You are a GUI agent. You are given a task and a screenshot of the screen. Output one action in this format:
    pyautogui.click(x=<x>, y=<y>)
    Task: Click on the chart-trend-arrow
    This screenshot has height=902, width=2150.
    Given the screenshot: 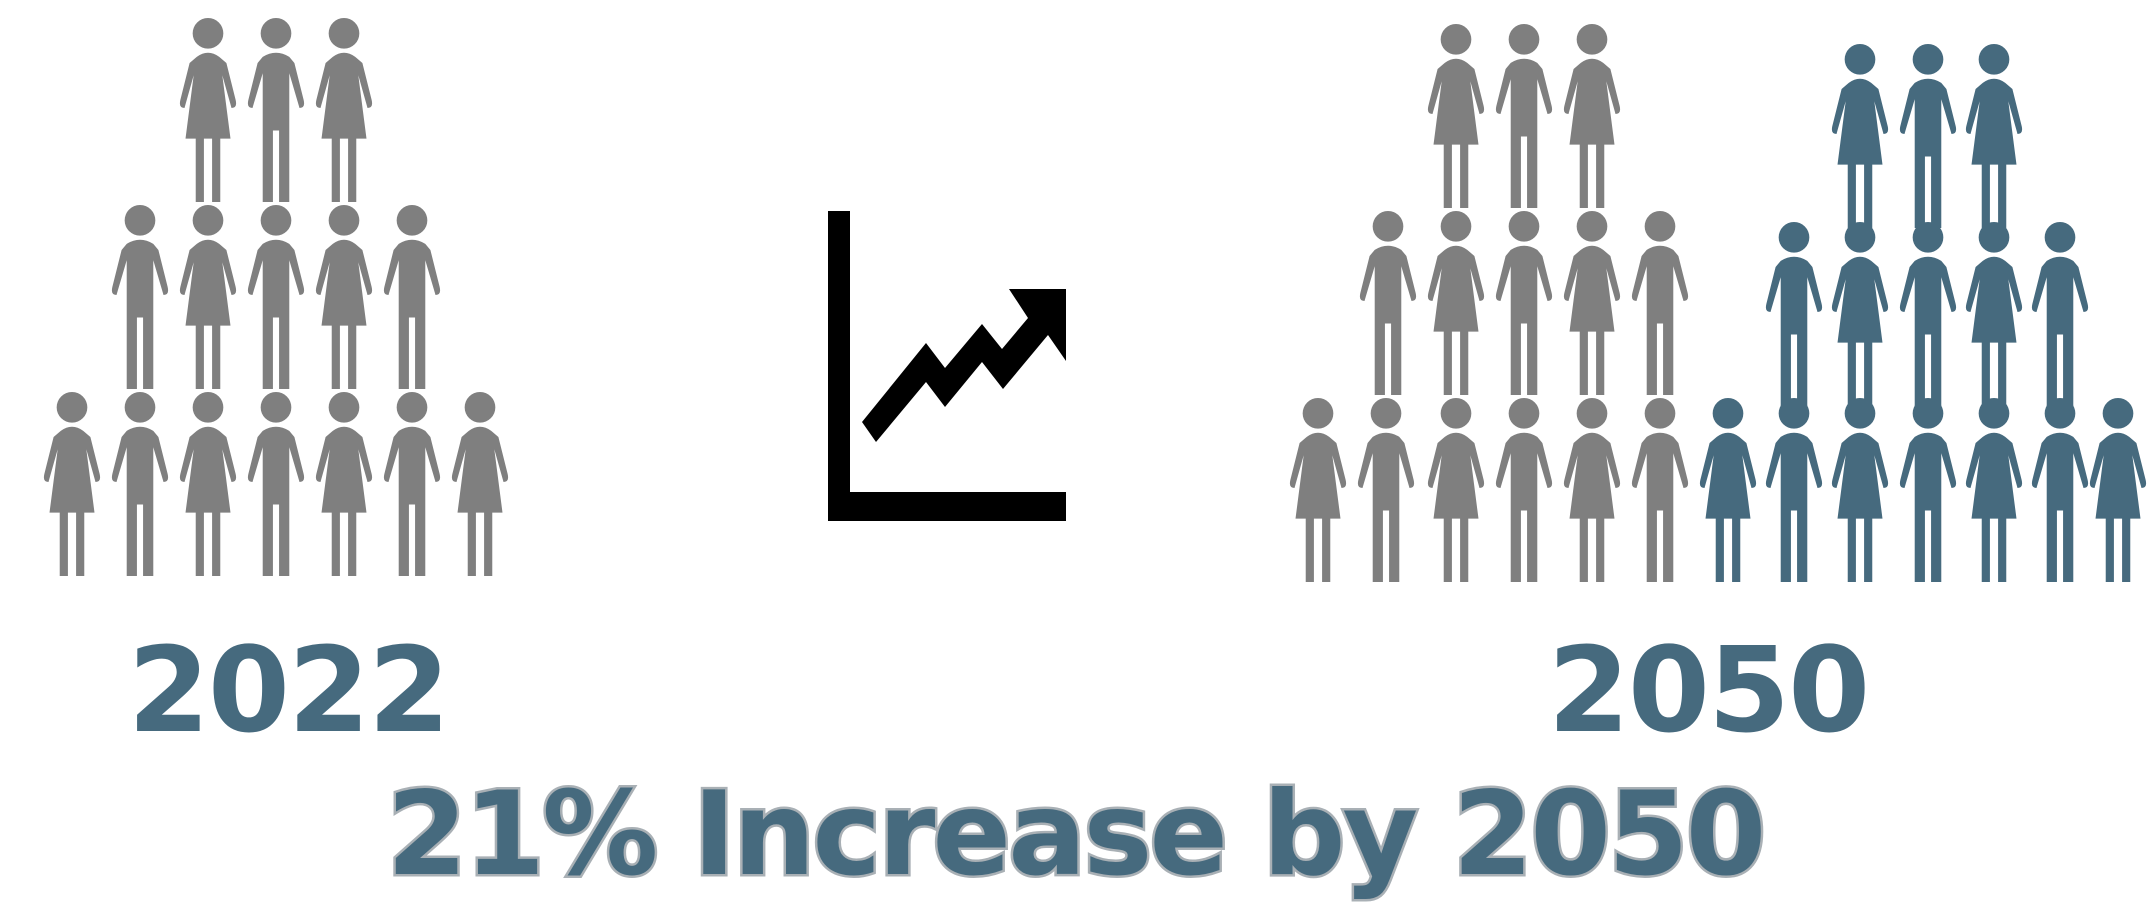 What is the action you would take?
    pyautogui.click(x=964, y=365)
    